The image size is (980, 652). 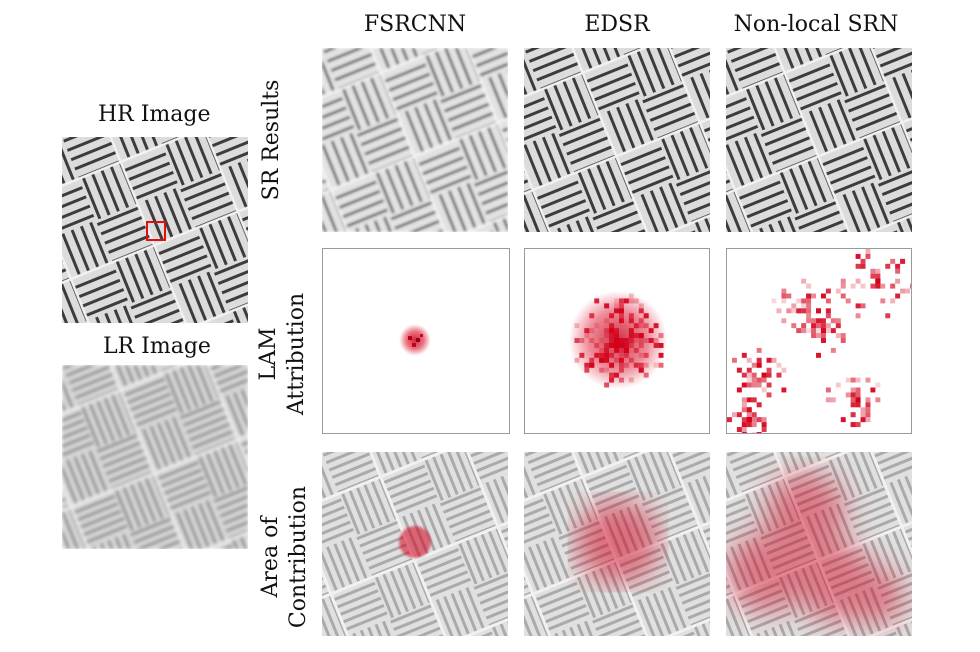 I want to click on sr-result-edsr, so click(x=617, y=140).